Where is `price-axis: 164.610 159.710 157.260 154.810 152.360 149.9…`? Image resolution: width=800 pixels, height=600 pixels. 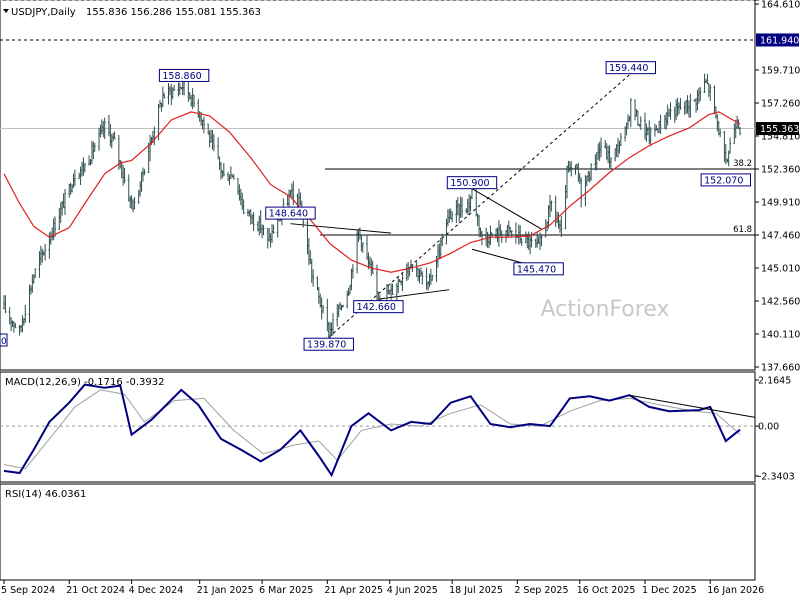
price-axis: 164.610 159.710 157.260 154.810 152.360 149.9… is located at coordinates (777, 187).